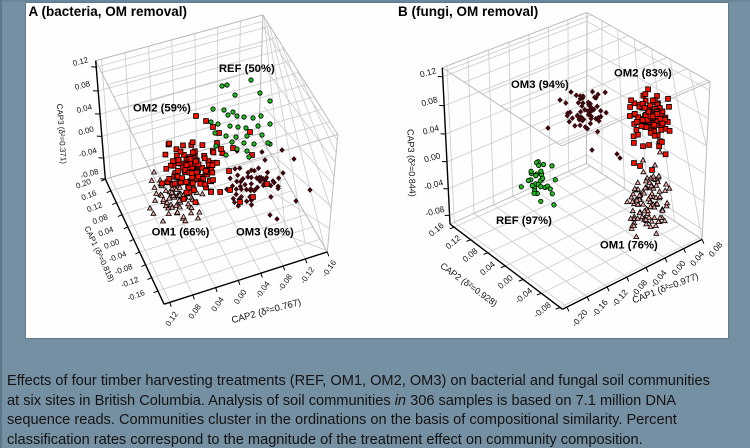 This screenshot has height=448, width=750. What do you see at coordinates (411, 163) in the screenshot?
I see `svg-text: CAP3 (δ²=0.844)` at bounding box center [411, 163].